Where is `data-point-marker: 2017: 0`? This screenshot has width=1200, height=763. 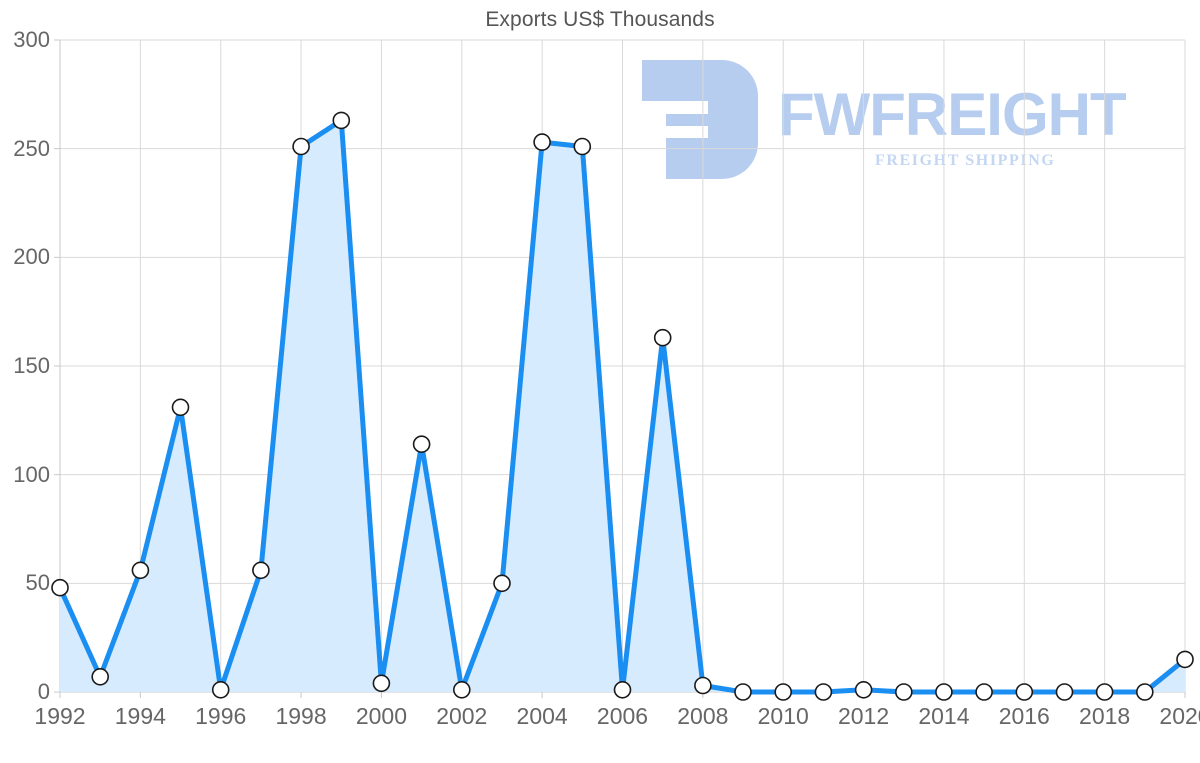
data-point-marker: 2017: 0 is located at coordinates (1064, 692).